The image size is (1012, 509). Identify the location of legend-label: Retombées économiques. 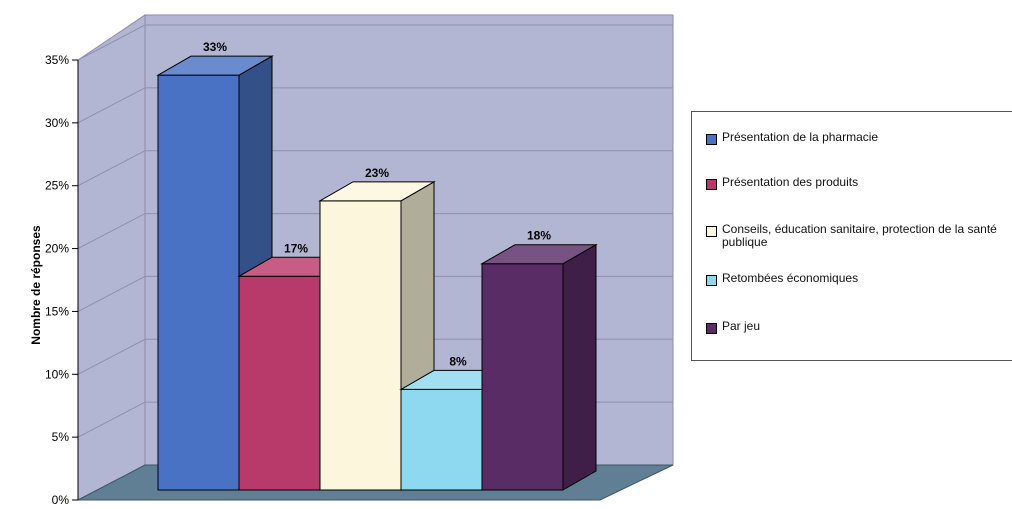
(790, 278).